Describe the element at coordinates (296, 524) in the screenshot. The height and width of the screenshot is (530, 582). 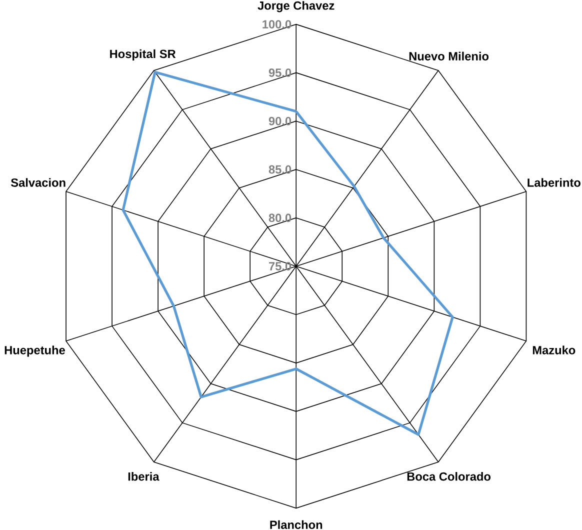
I see `spoke-label: Planchon` at that location.